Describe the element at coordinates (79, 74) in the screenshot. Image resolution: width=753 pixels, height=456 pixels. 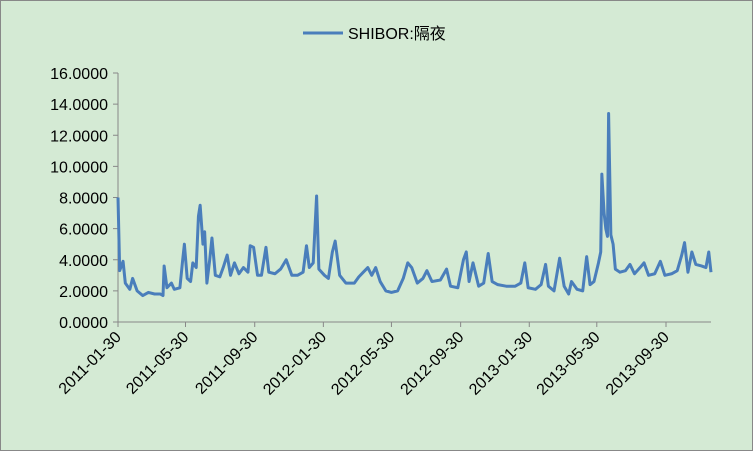
I see `y-tick-label: 16.0000` at that location.